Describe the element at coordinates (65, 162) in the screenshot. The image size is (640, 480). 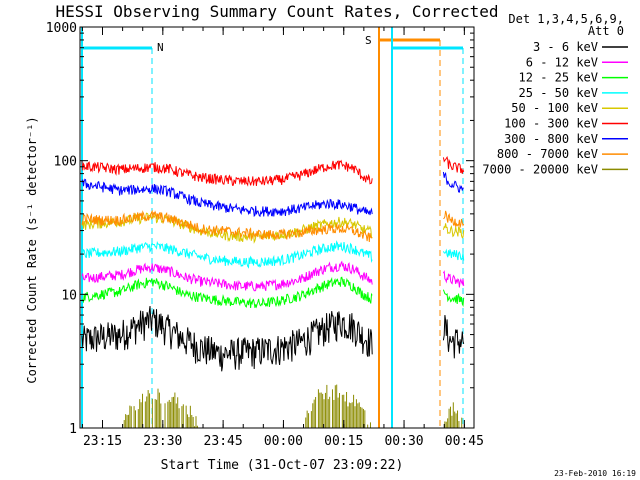
I see `y-tick-label: 100` at that location.